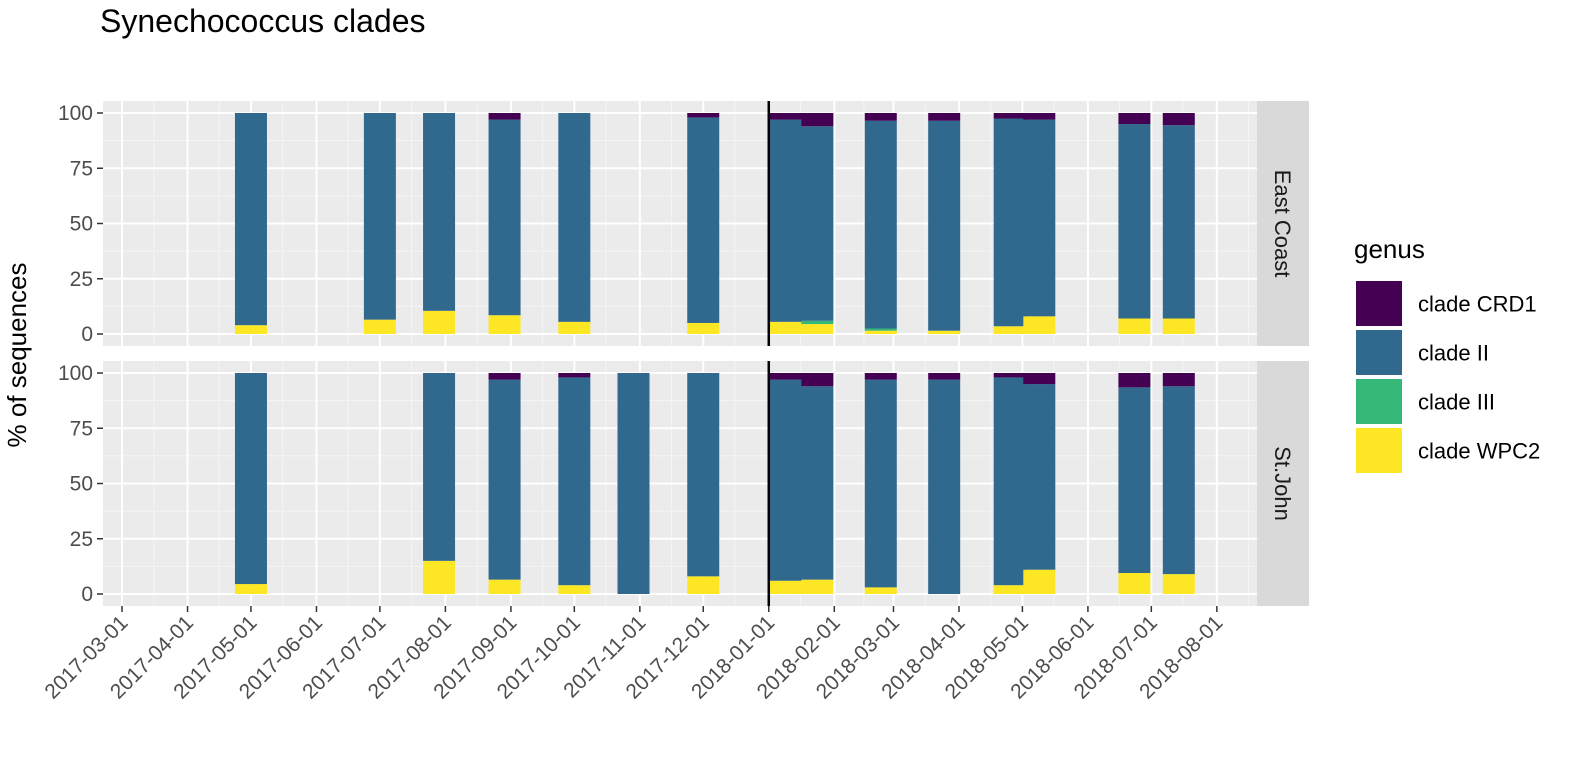 This screenshot has width=1581, height=779. What do you see at coordinates (1389, 249) in the screenshot?
I see `legend-title: genus` at bounding box center [1389, 249].